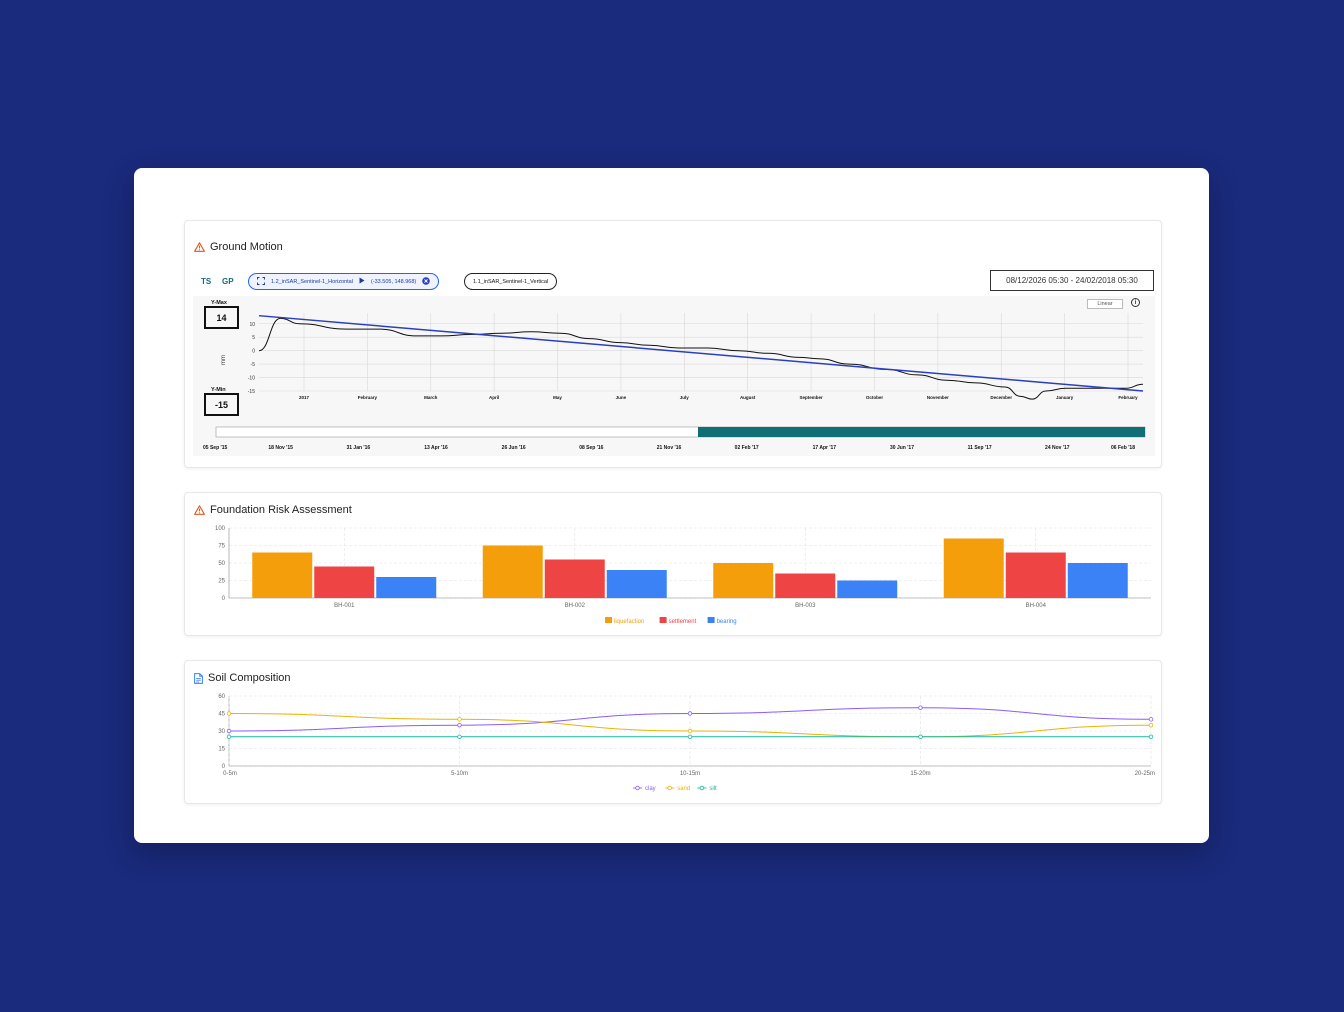  What do you see at coordinates (221, 582) in the screenshot?
I see `y-tick-label: 25` at bounding box center [221, 582].